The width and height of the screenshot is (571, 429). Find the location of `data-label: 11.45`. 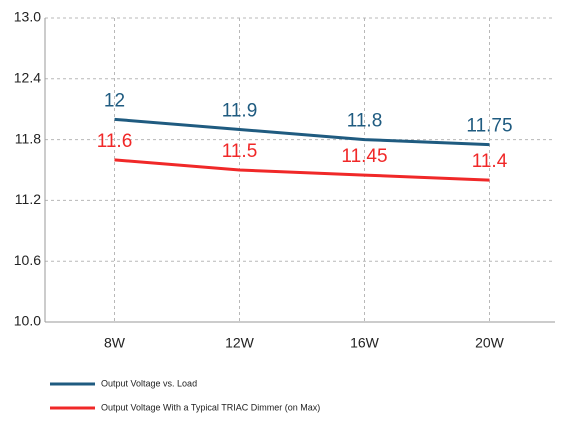

data-label: 11.45 is located at coordinates (364, 156).